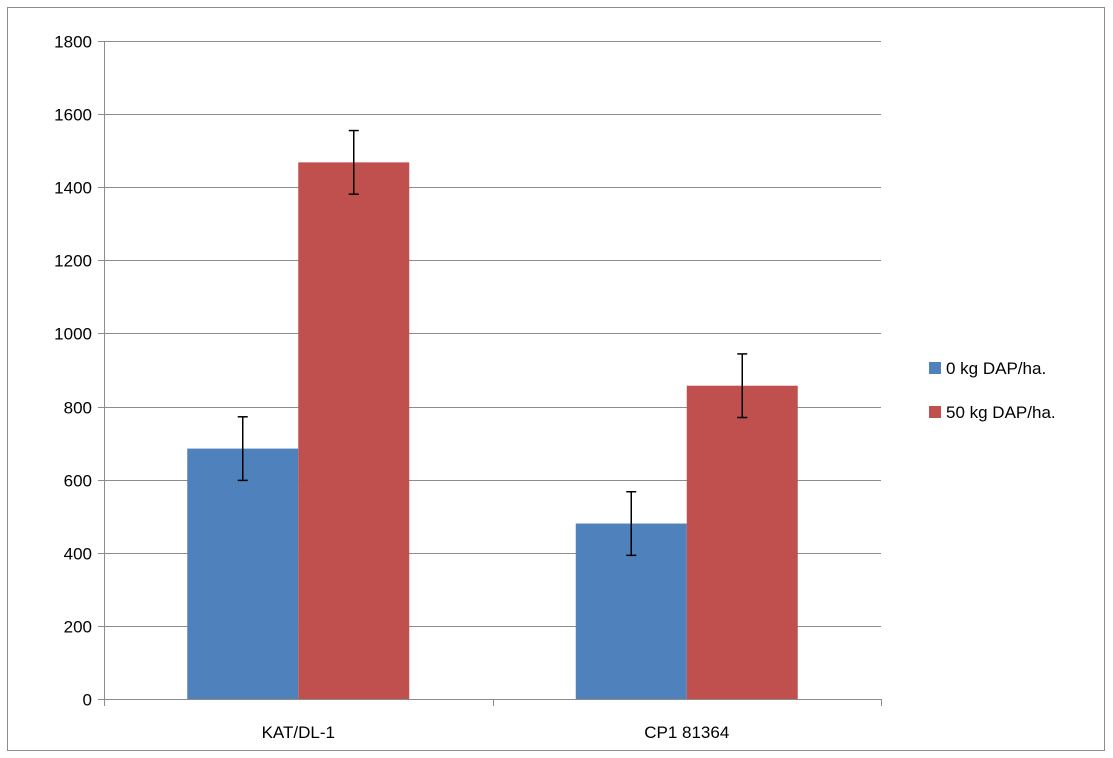 This screenshot has width=1113, height=758. What do you see at coordinates (298, 732) in the screenshot?
I see `x-tick-label: KAT/DL-1` at bounding box center [298, 732].